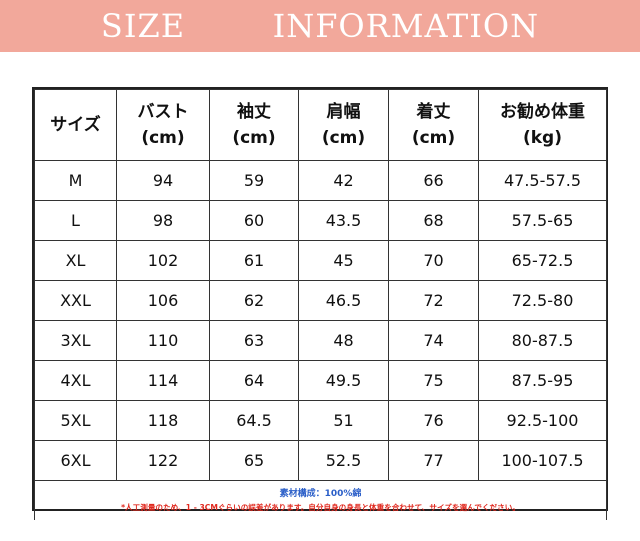  I want to click on table-cell: 4XL, so click(75, 380).